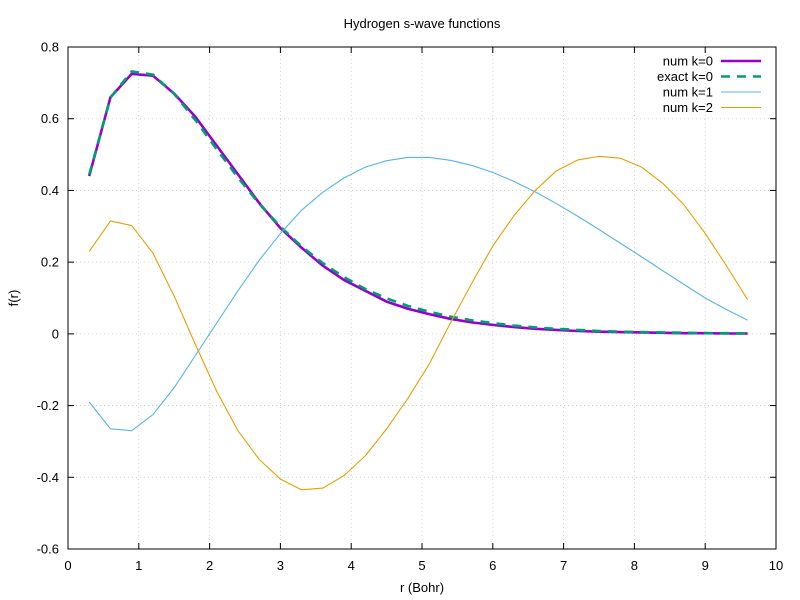 This screenshot has height=600, width=800. Describe the element at coordinates (48, 405) in the screenshot. I see `y-tick-label: -0.2` at that location.